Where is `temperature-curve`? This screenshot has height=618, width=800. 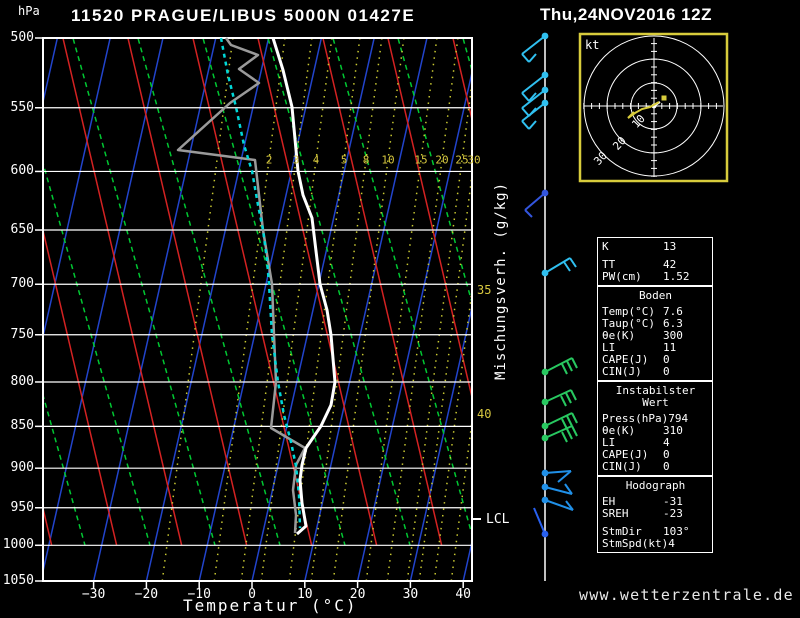 temperature-curve is located at coordinates (304, 286).